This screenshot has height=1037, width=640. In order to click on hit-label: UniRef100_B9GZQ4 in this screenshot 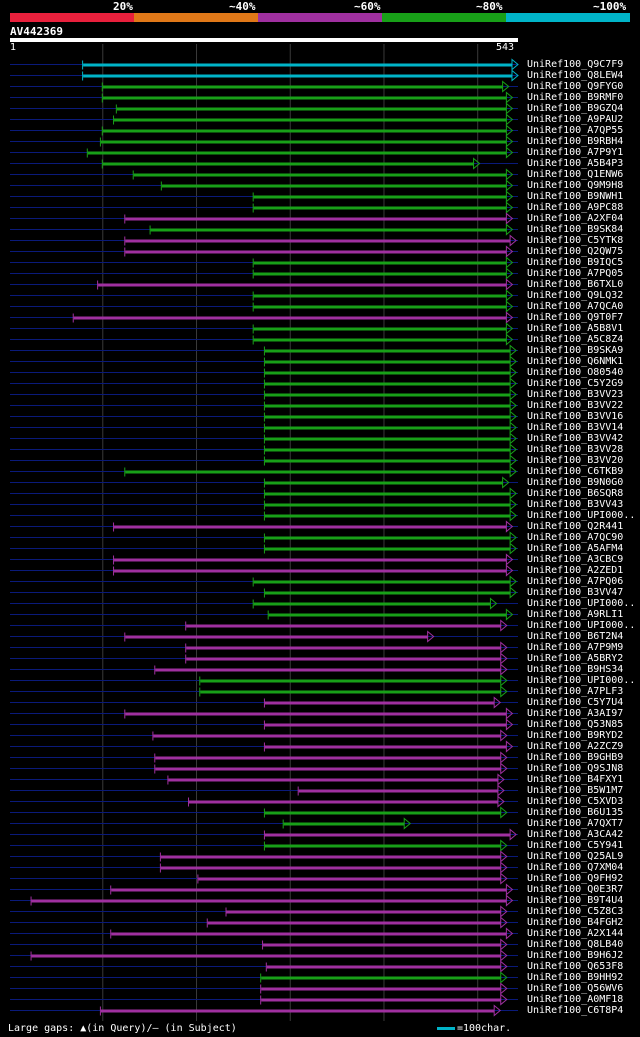, I will do `click(575, 108)`.